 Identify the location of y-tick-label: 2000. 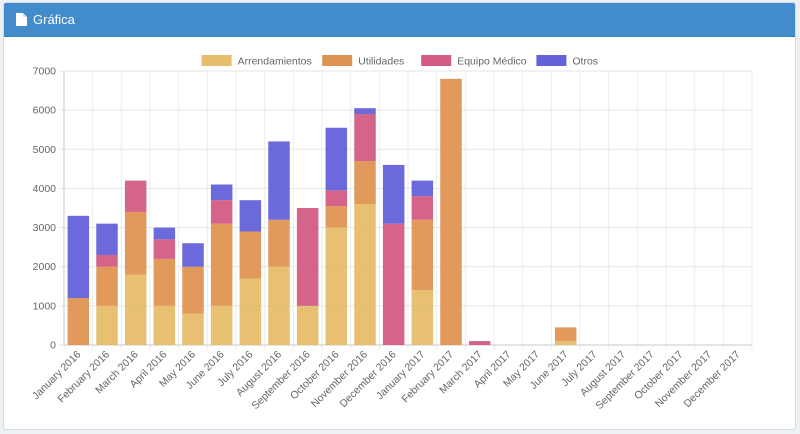
(45, 267).